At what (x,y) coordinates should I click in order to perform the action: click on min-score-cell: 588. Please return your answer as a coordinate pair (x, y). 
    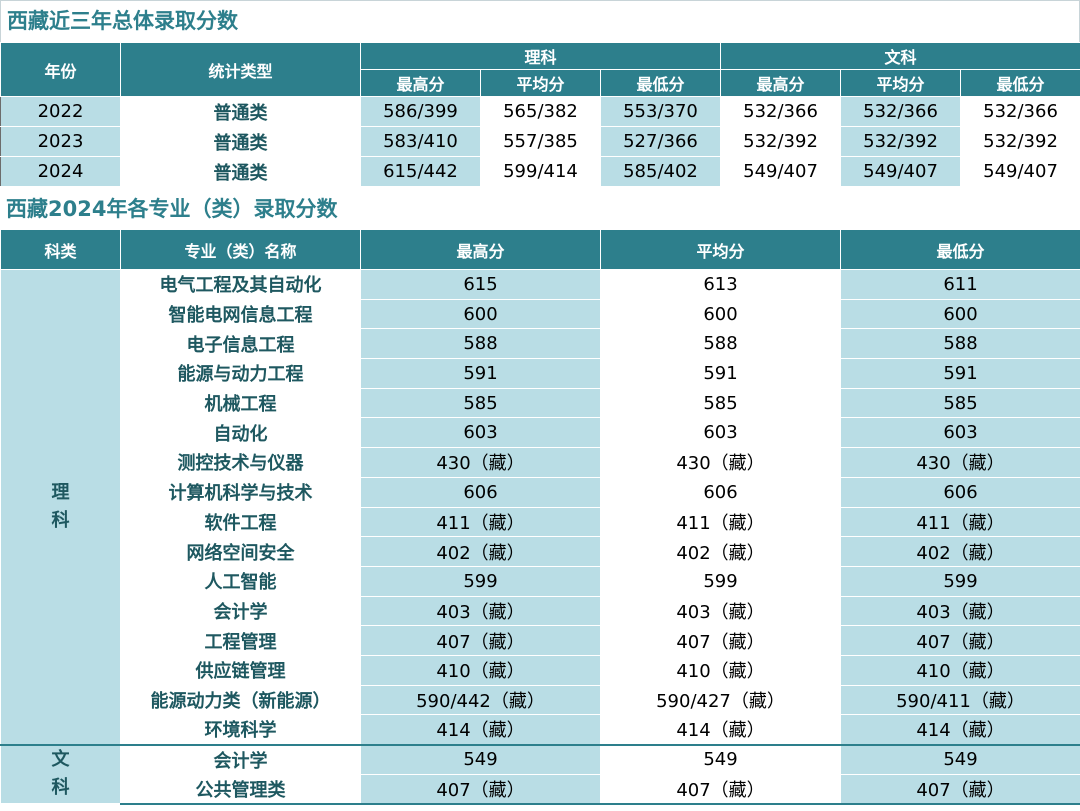
    Looking at the image, I should click on (960, 344).